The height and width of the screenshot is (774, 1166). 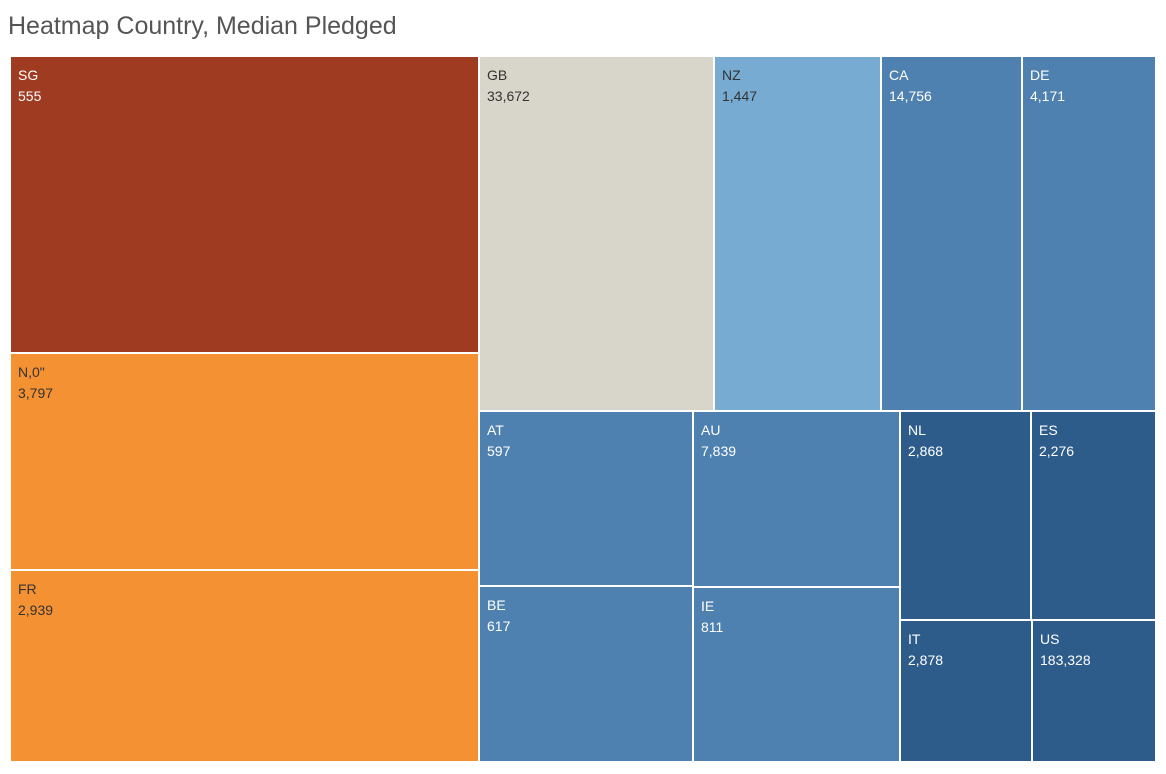 What do you see at coordinates (244, 461) in the screenshot?
I see `treemap-cell-n0: N,0" 3,797` at bounding box center [244, 461].